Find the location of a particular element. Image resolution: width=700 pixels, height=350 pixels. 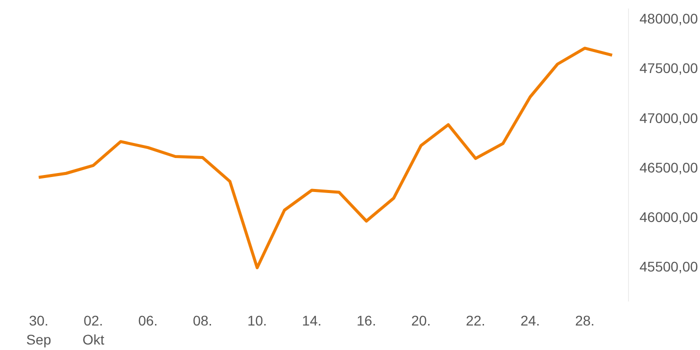

x-tick-label: 30. Sep is located at coordinates (39, 330).